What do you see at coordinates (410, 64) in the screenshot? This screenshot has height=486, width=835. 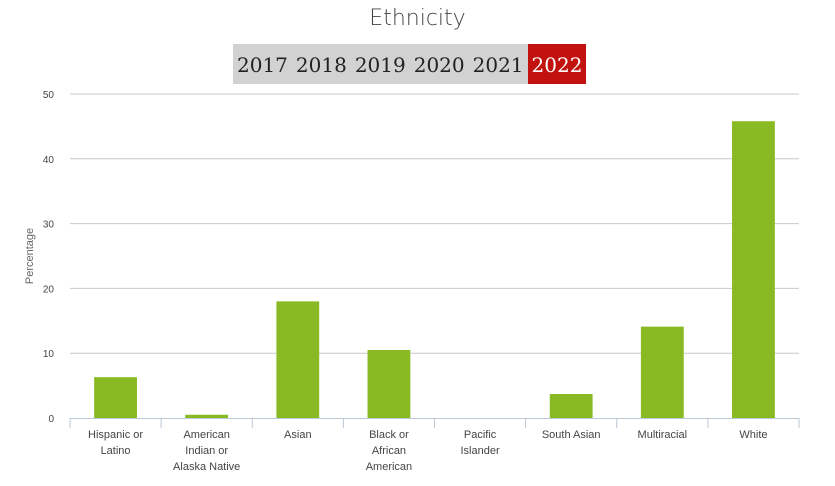 I see `year-tabs: 2017 2018 2019 2020 2021 2022` at bounding box center [410, 64].